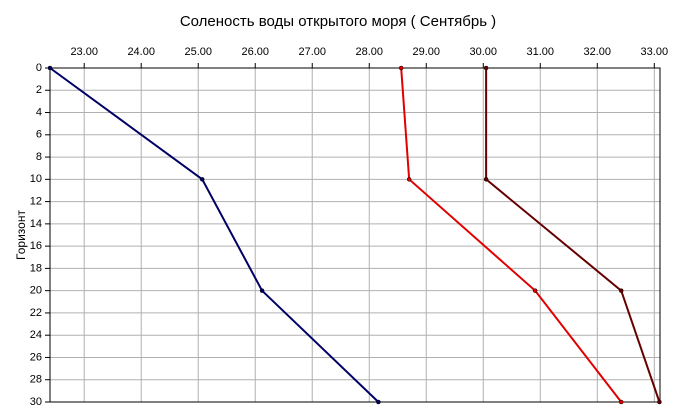  I want to click on x-tick-label: 25.00, so click(198, 52).